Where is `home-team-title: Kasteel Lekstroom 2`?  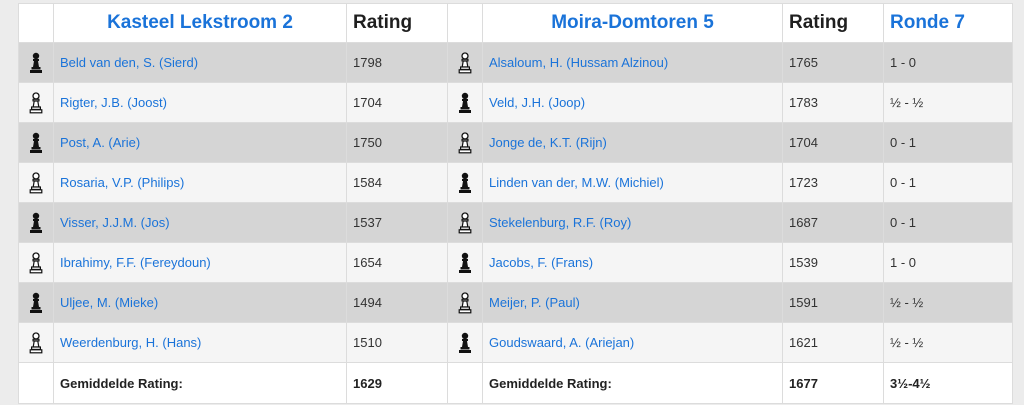 home-team-title: Kasteel Lekstroom 2 is located at coordinates (200, 23).